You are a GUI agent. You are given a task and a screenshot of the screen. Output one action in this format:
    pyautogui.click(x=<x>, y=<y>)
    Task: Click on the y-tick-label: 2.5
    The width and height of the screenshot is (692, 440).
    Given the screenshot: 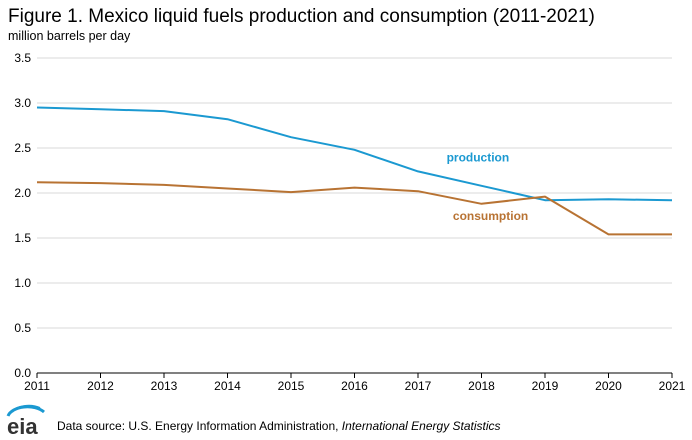 What is the action you would take?
    pyautogui.click(x=22, y=148)
    